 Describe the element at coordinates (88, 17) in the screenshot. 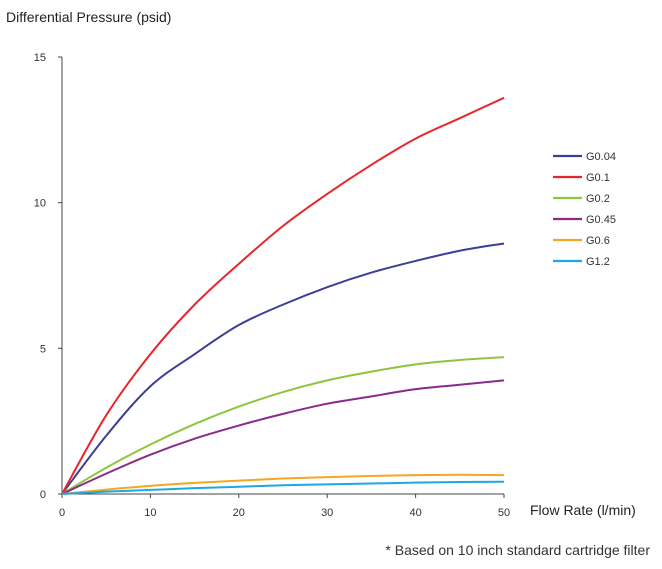

I see `y-axis-title: Differential Pressure (psid)` at that location.